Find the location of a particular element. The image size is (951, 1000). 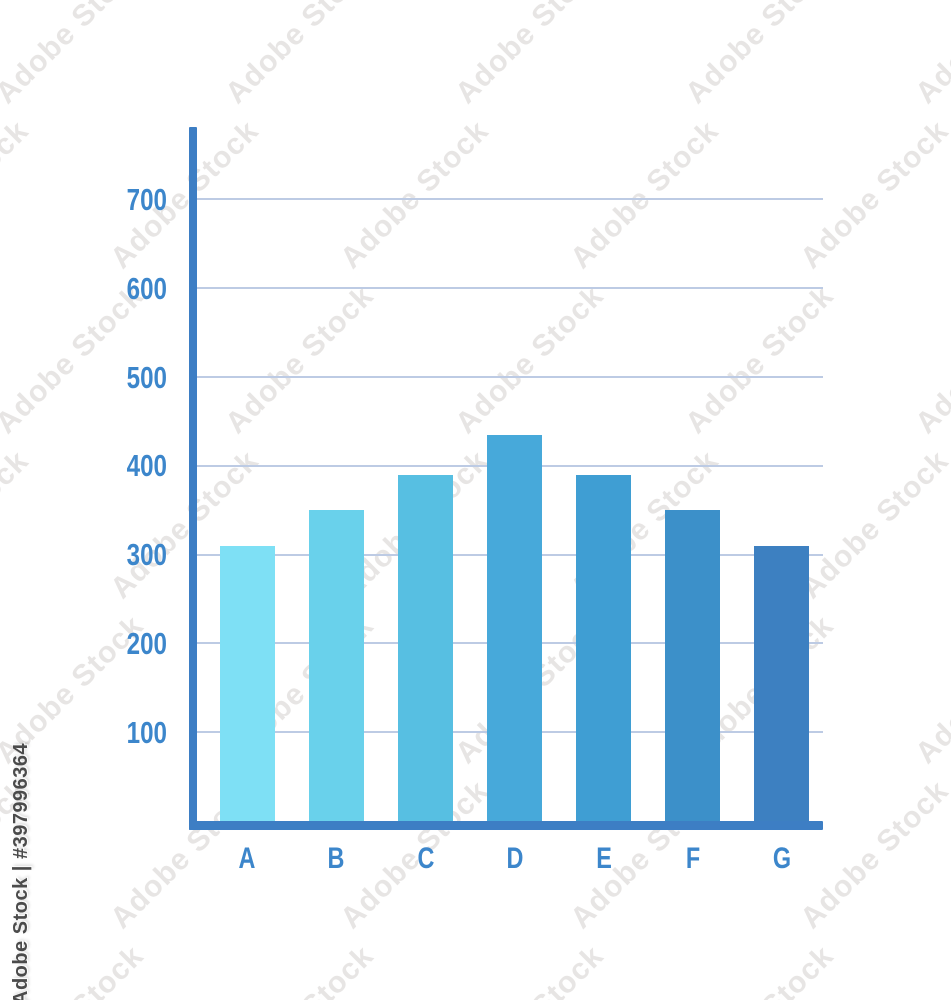

x-category-label-B: B is located at coordinates (336, 858).